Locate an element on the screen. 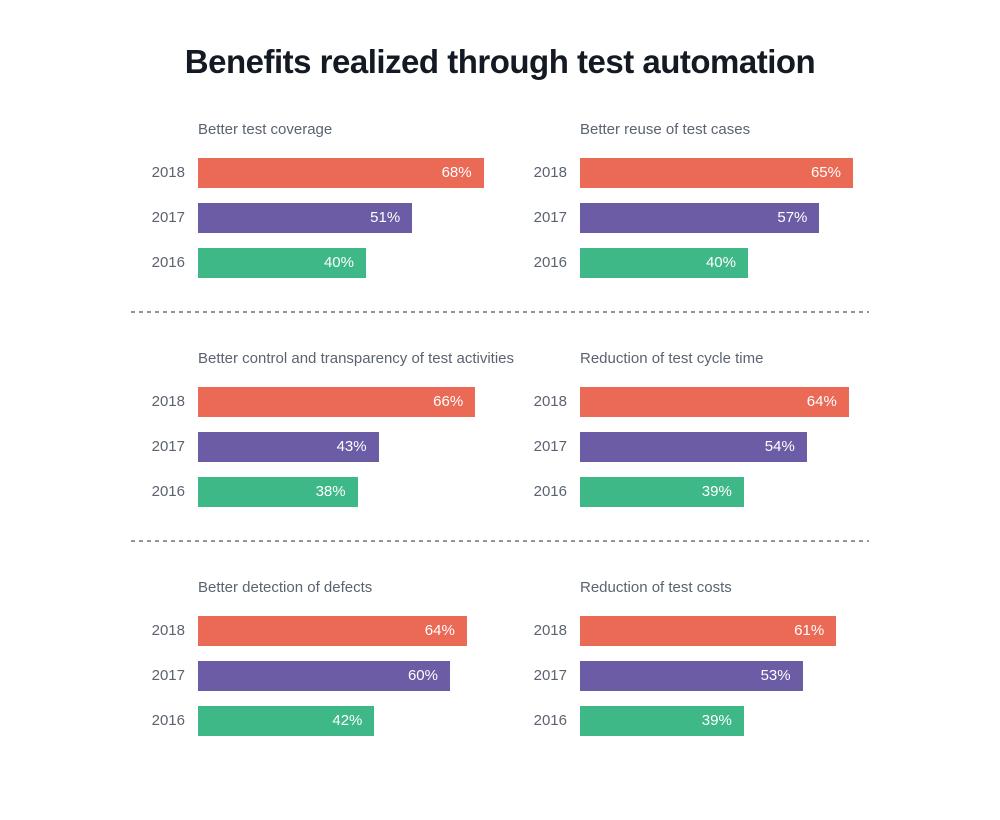 The height and width of the screenshot is (820, 1000). bar: 57% is located at coordinates (700, 217).